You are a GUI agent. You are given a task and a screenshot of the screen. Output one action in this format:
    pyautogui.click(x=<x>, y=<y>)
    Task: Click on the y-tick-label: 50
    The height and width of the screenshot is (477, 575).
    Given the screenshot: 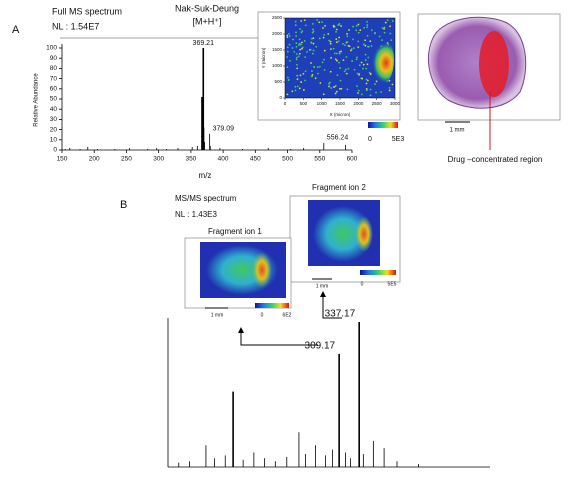 What is the action you would take?
    pyautogui.click(x=54, y=99)
    